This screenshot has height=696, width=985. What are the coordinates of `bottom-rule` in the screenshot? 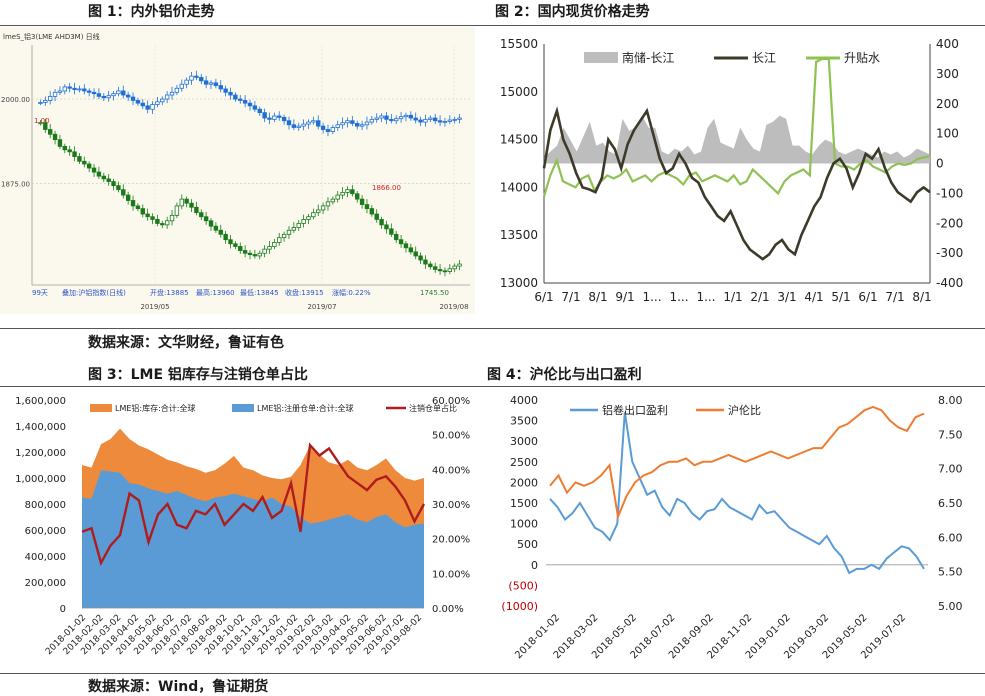 It's located at (492, 673).